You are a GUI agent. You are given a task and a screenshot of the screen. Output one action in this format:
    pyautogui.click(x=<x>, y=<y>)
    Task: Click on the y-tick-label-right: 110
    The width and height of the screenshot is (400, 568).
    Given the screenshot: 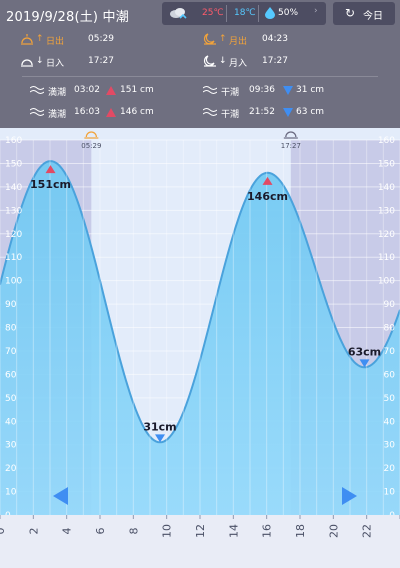 What is the action you would take?
    pyautogui.click(x=386, y=258)
    